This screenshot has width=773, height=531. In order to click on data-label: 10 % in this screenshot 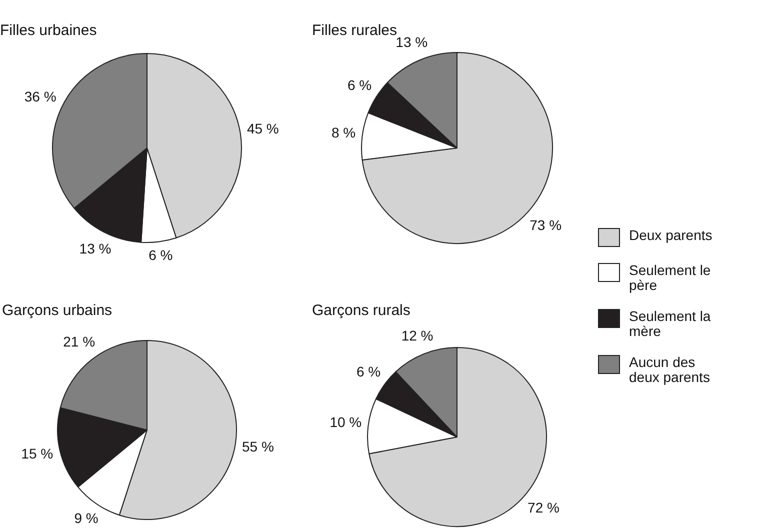, I will do `click(346, 422)`.